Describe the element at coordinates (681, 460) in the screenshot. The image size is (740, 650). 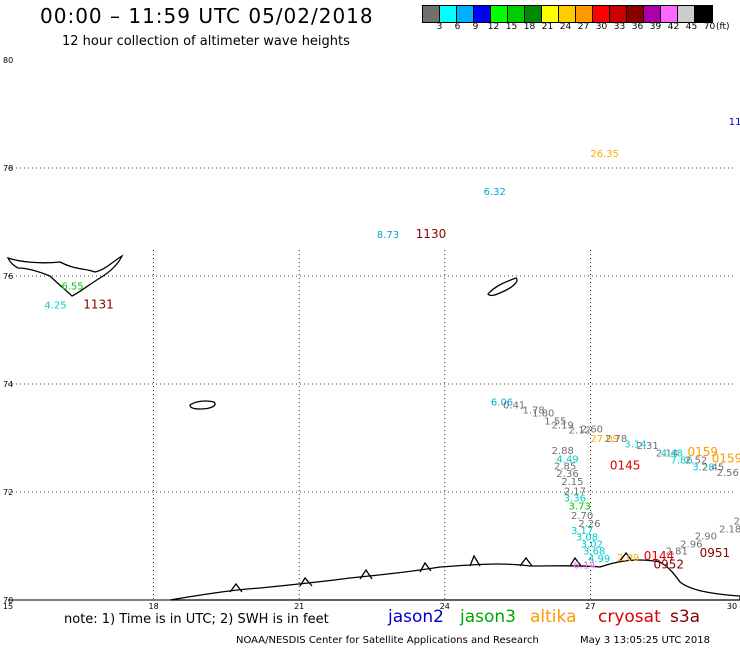
I see `wave-height-value: 7.86` at that location.